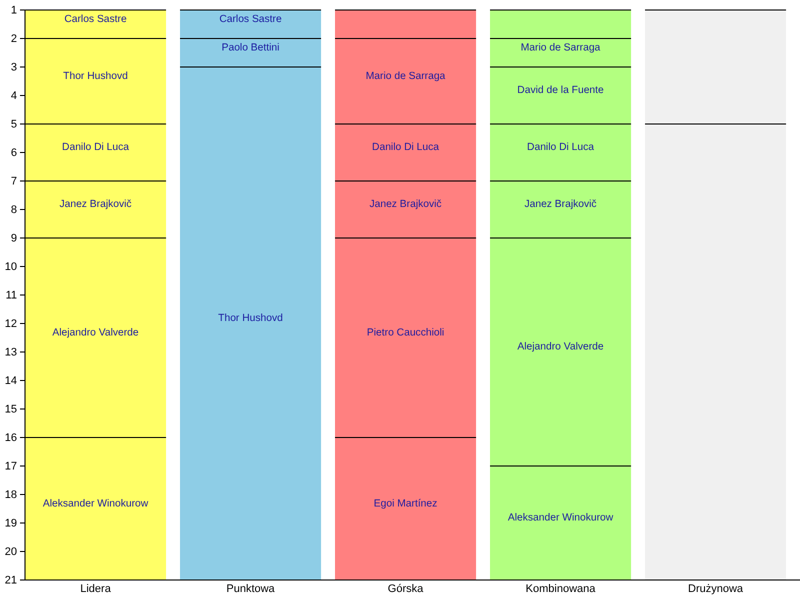 The height and width of the screenshot is (600, 800). I want to click on y-tick-label: 4, so click(13, 96).